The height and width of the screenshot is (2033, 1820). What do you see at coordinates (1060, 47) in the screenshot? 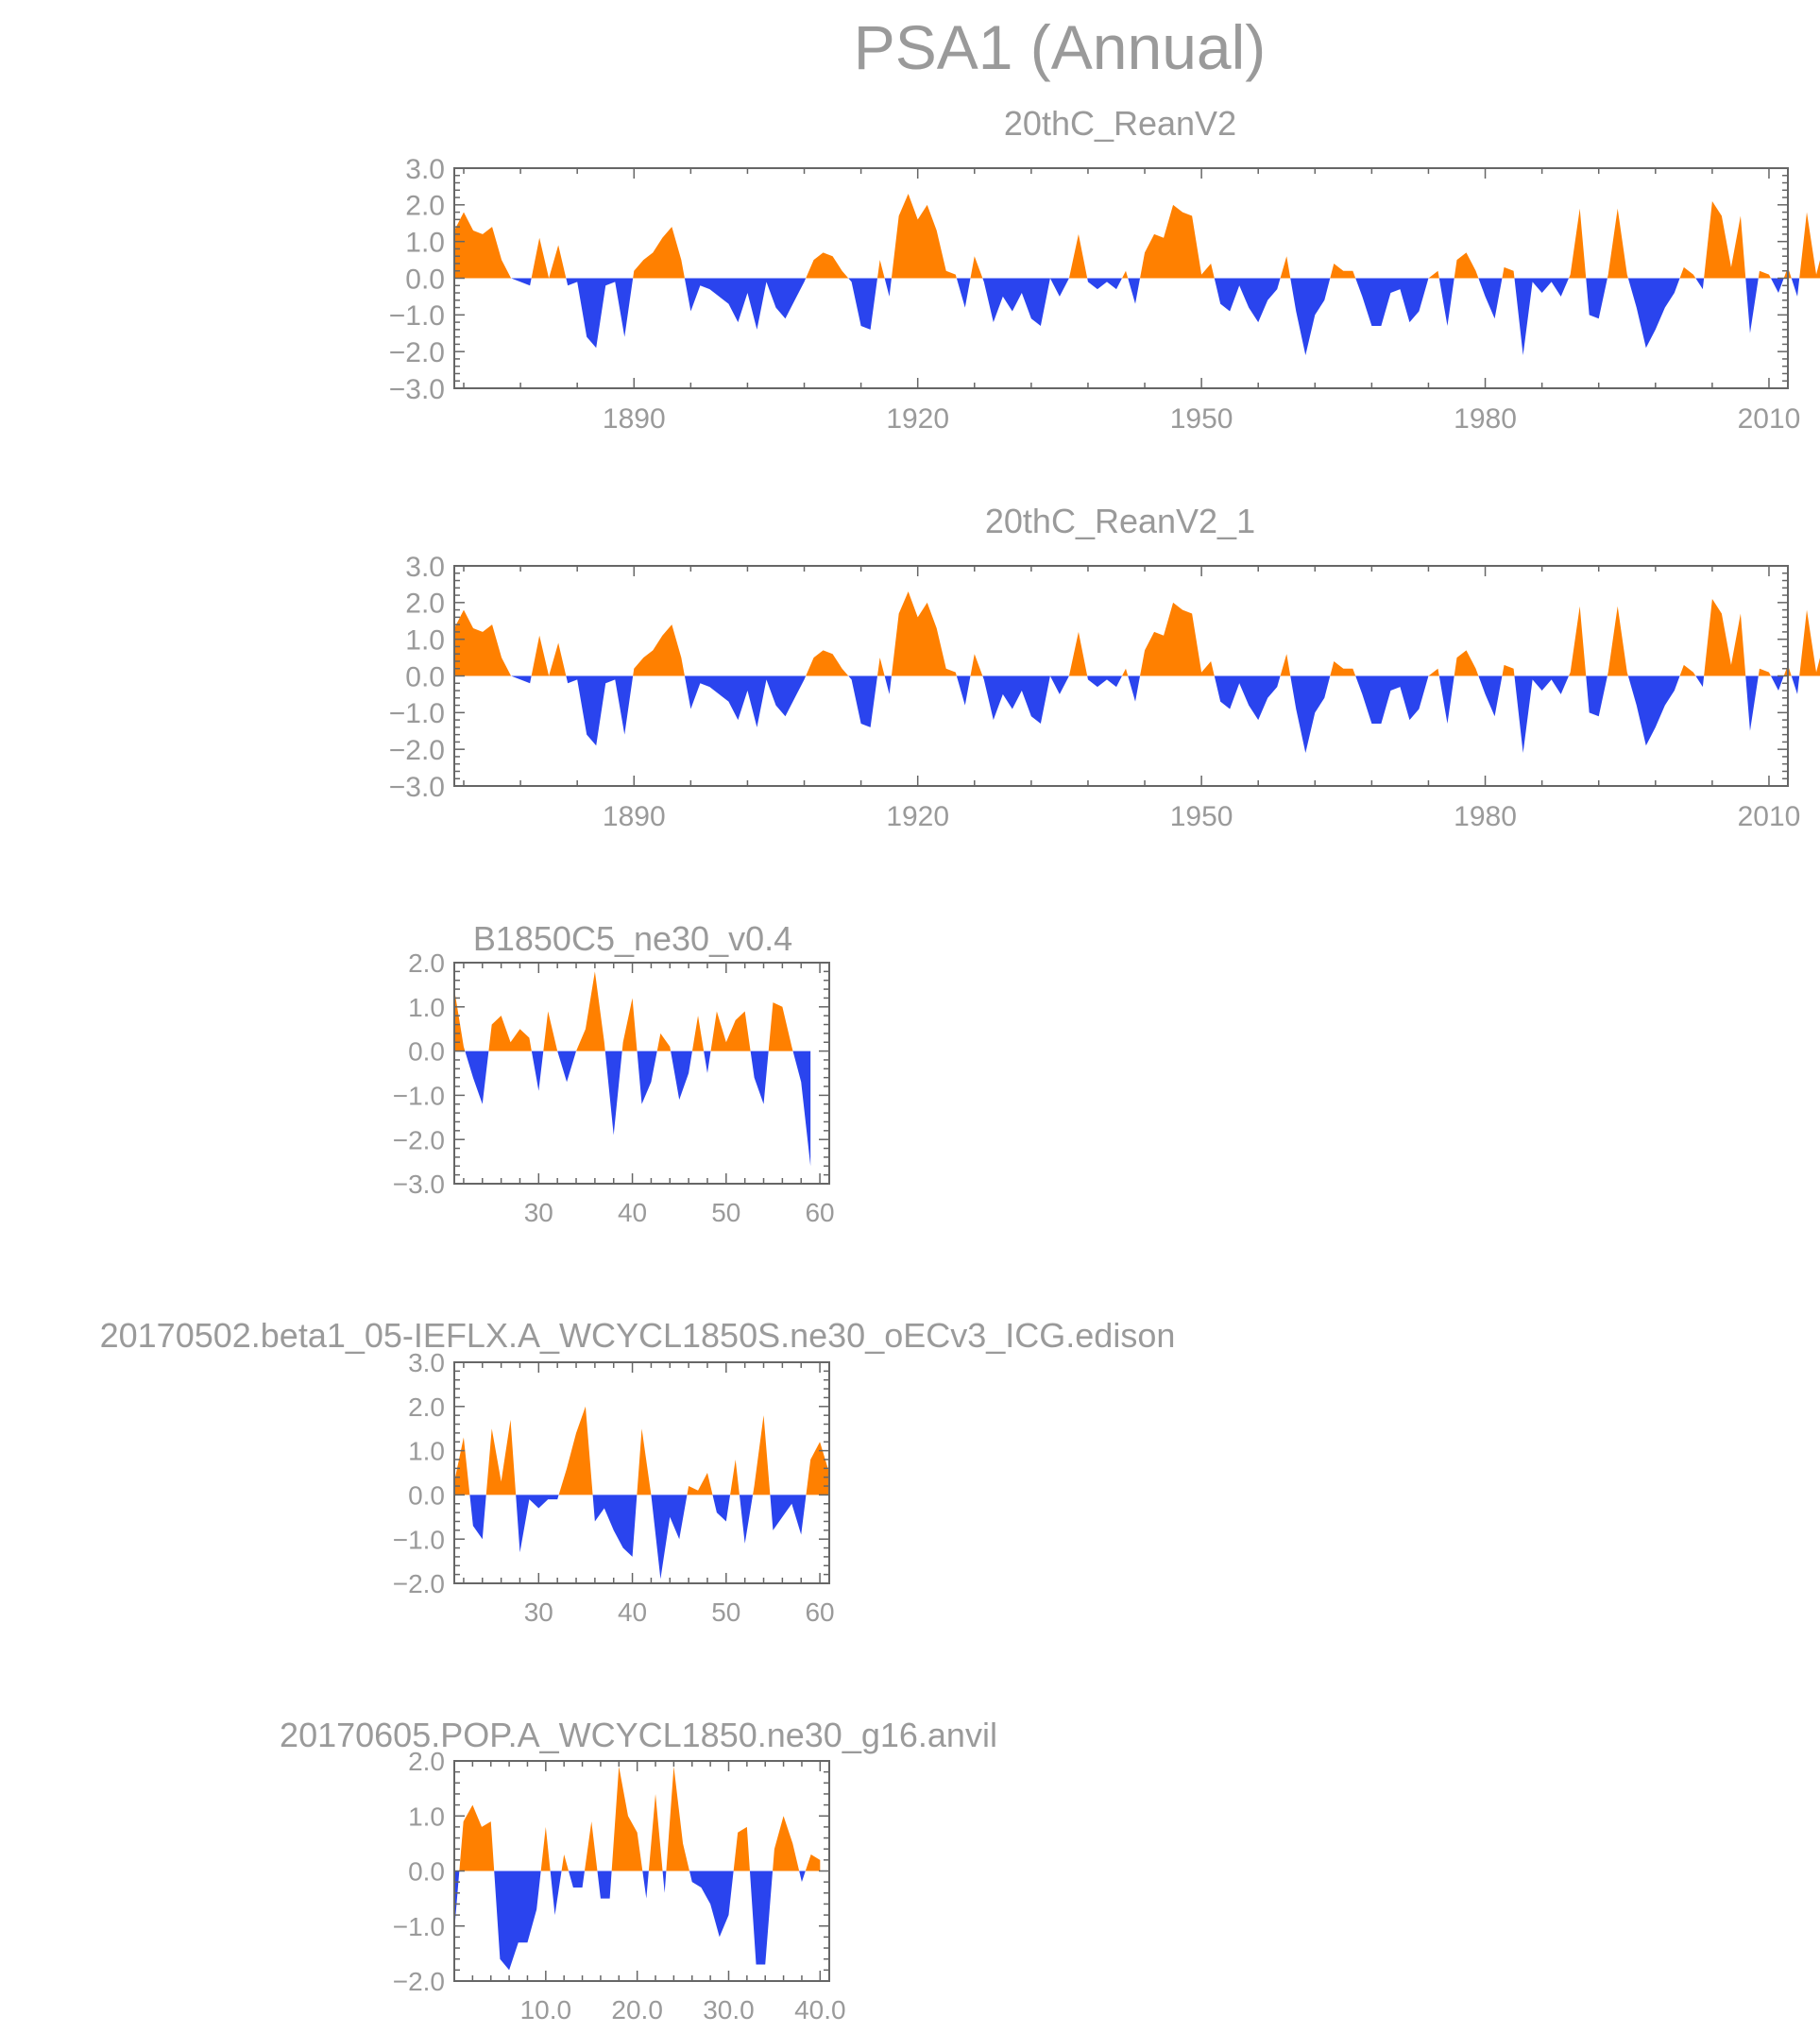
I see `main-title: PSA1 (Annual)` at bounding box center [1060, 47].